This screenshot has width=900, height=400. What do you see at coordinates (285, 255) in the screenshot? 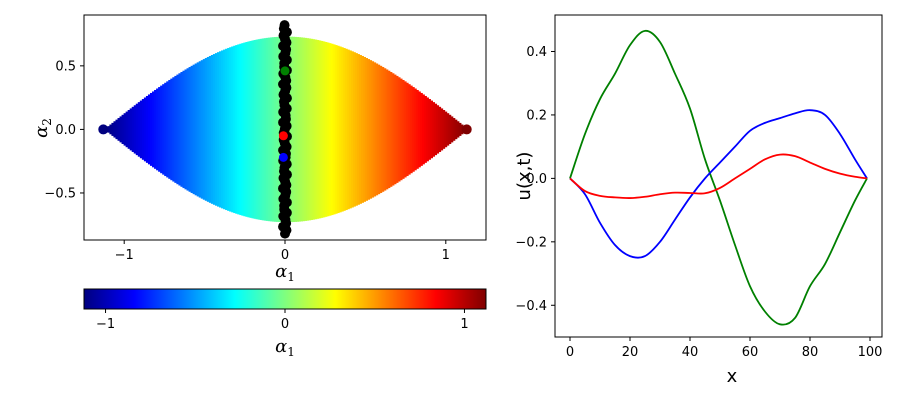
I see `scatter-xtick-label: 0` at bounding box center [285, 255].